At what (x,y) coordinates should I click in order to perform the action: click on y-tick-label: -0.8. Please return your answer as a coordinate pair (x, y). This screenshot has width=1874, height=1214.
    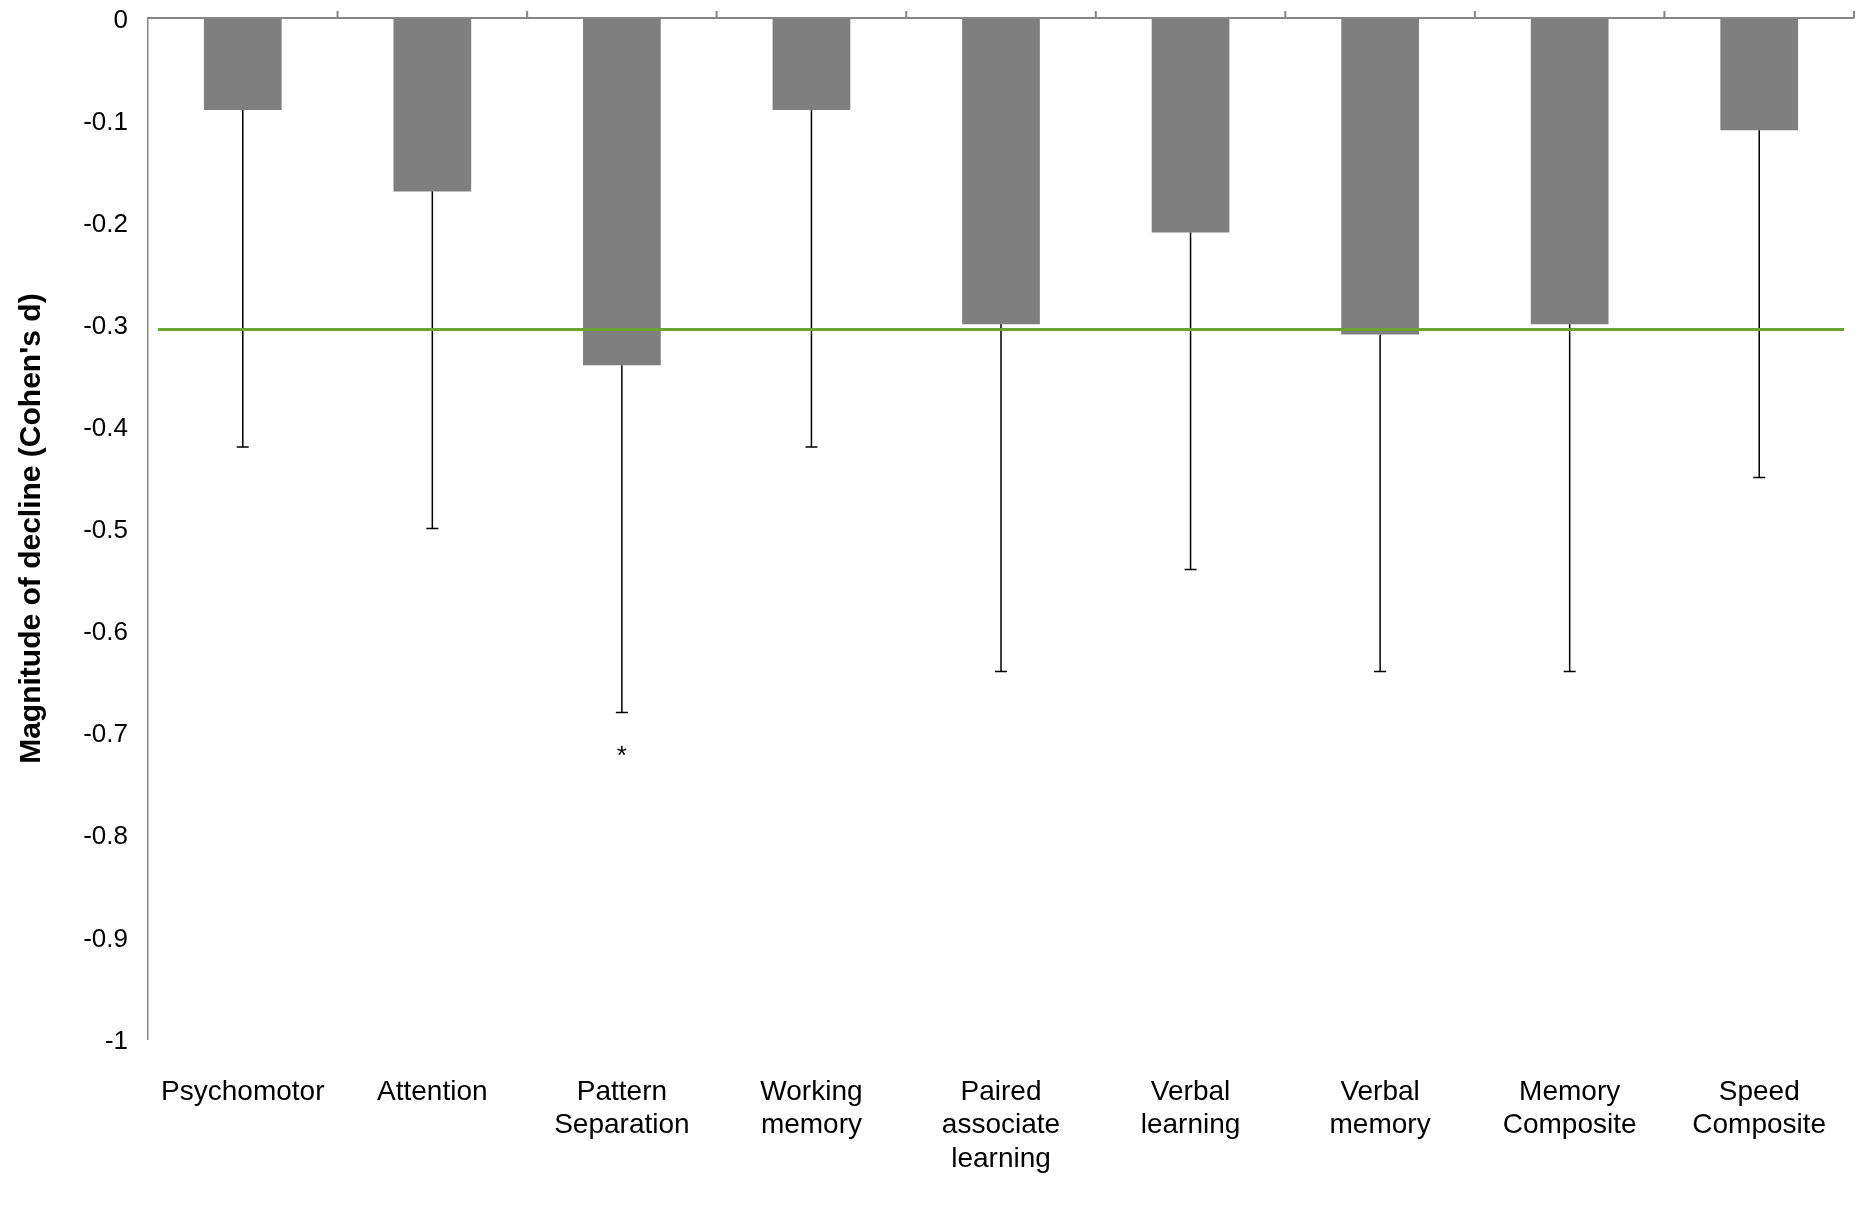
    Looking at the image, I should click on (105, 835).